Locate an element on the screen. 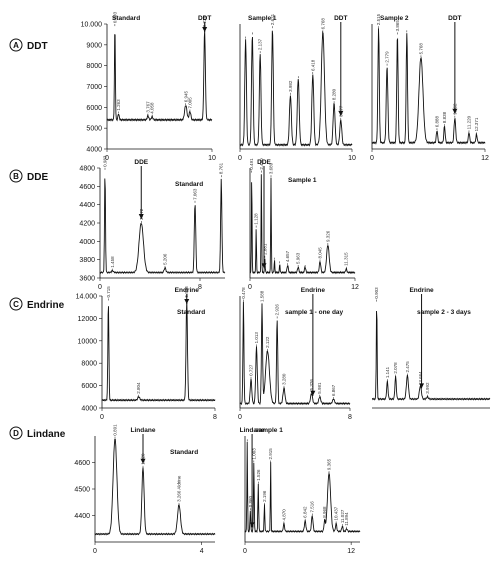 The height and width of the screenshot is (563, 500). peak-label: 1.588 is located at coordinates (262, 296).